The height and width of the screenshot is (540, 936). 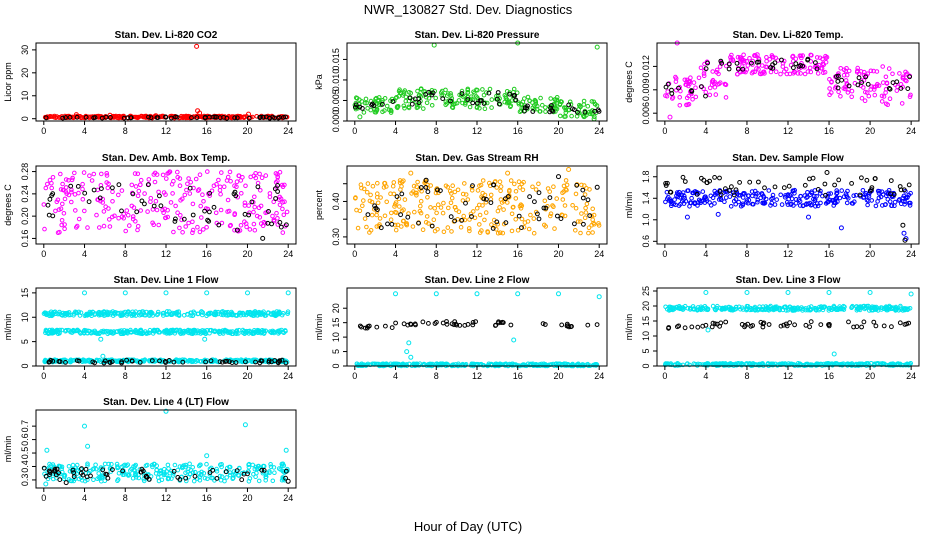 What do you see at coordinates (829, 131) in the screenshot?
I see `x-tick-label: 16` at bounding box center [829, 131].